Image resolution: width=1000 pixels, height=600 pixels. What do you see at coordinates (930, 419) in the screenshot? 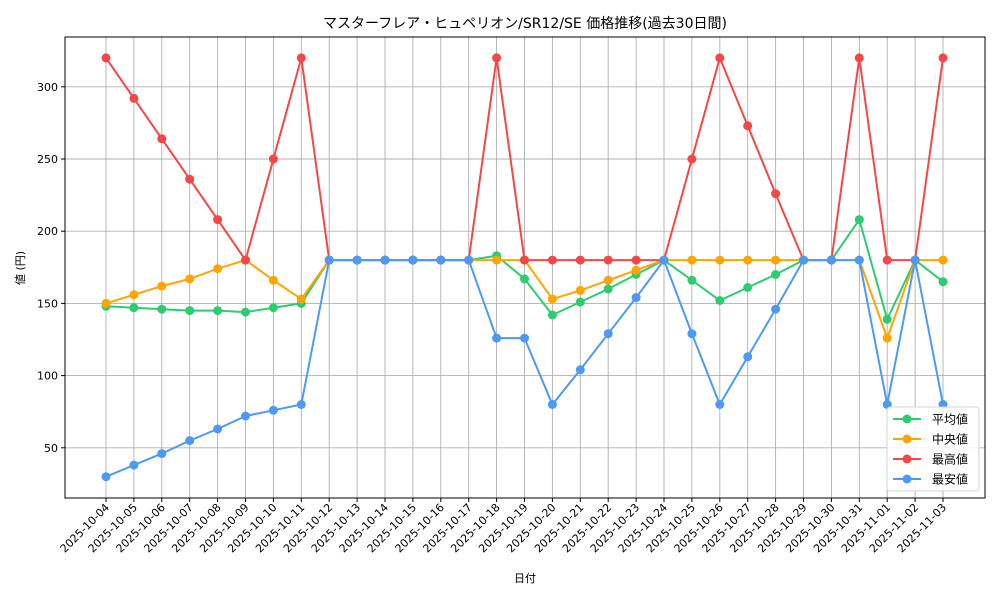
I see `legend-item: 平均値` at bounding box center [930, 419].